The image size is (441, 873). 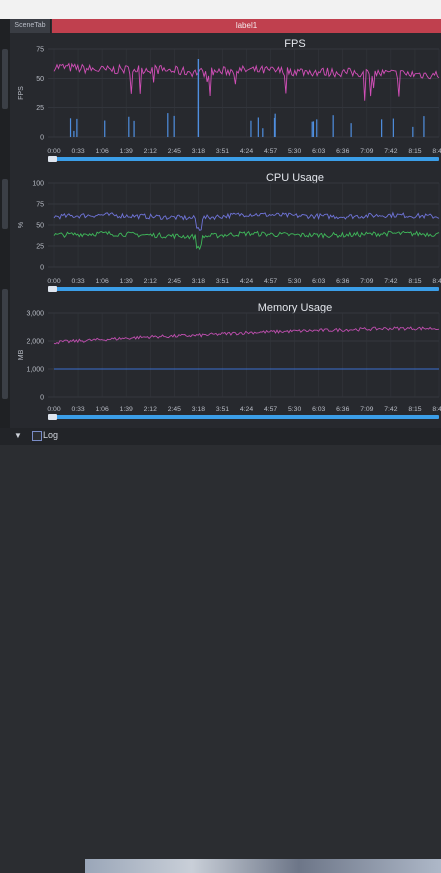 I want to click on fps-xtick-label: 1:39, so click(x=126, y=151).